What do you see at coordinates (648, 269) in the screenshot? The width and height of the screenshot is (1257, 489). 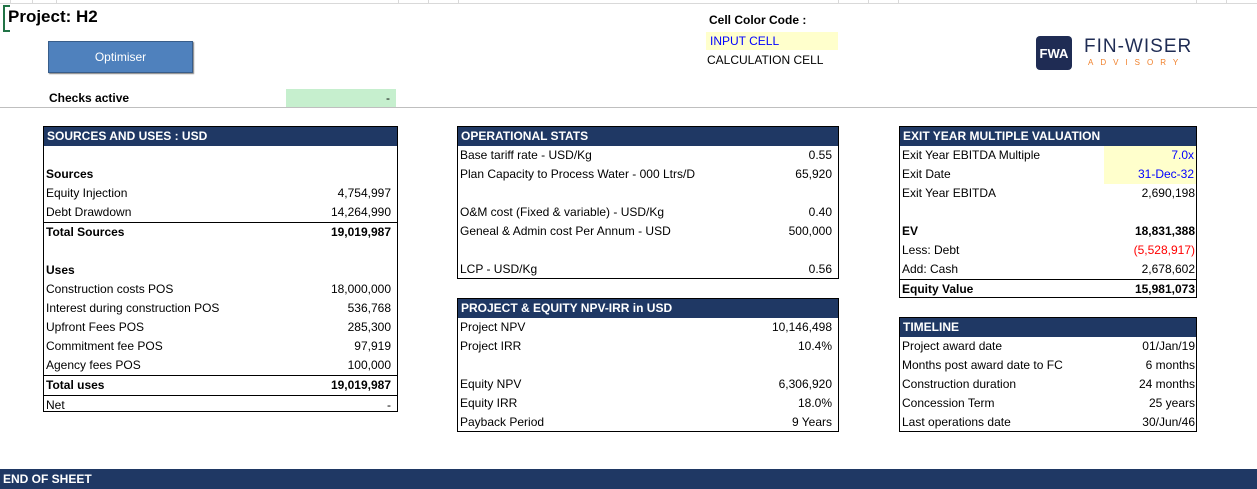 I see `table-row: LCP - USD/Kg 0.56` at bounding box center [648, 269].